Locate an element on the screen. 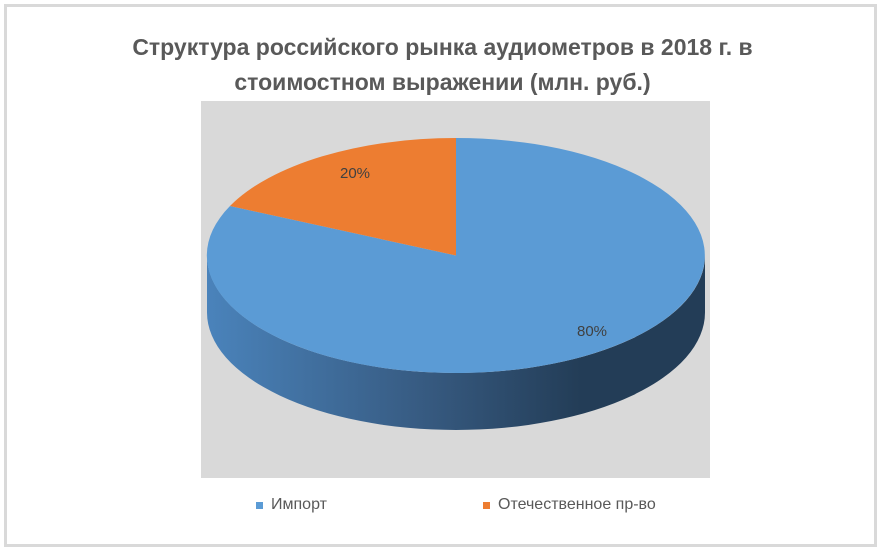  legend-item-domestic: Отечественное пр-во is located at coordinates (569, 505).